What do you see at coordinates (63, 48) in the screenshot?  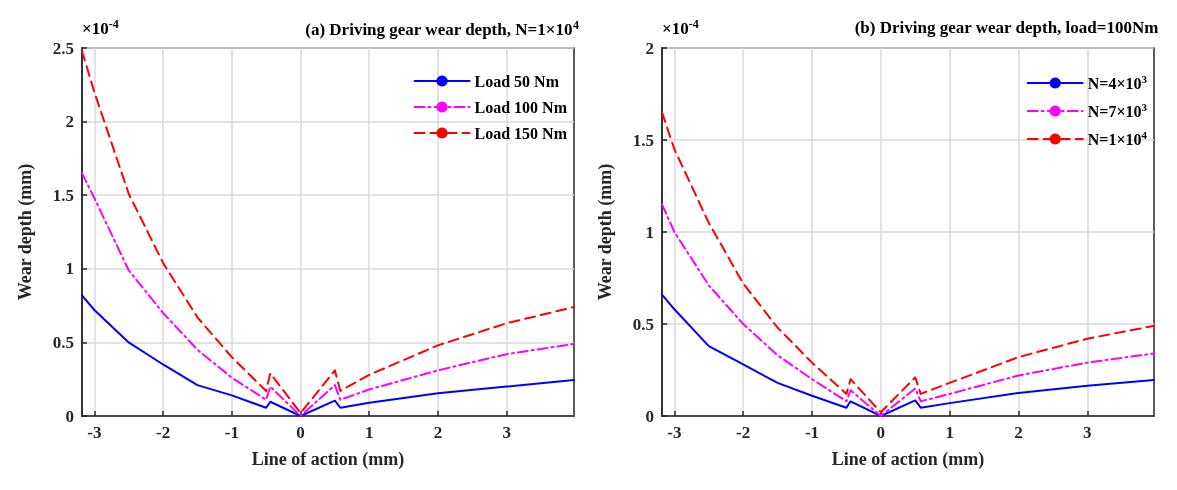 I see `y-tick-label: 2.5` at bounding box center [63, 48].